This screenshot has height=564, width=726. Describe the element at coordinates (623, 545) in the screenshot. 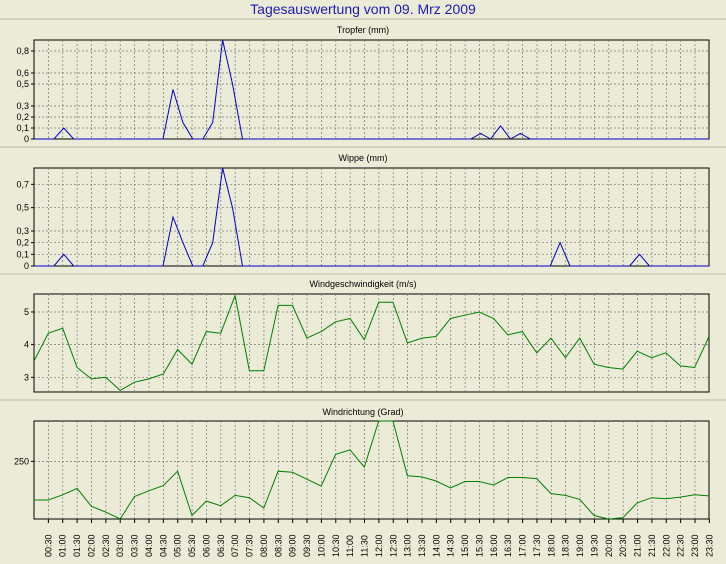

I see `x-tick-label: 20:30` at that location.